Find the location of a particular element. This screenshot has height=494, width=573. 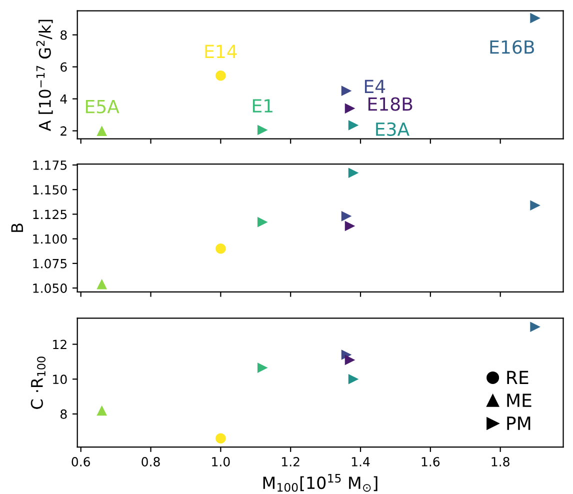

series-label: E1 is located at coordinates (262, 105).